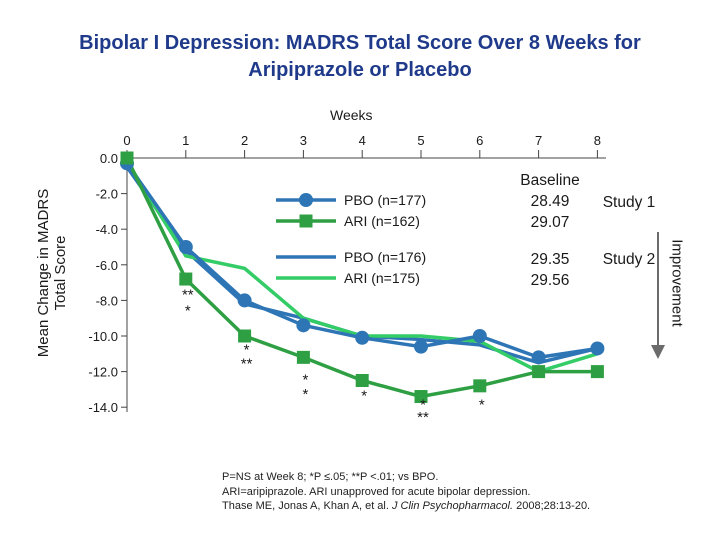 The image size is (720, 540). Describe the element at coordinates (550, 222) in the screenshot. I see `baseline-study1-ari: 29.07` at that location.